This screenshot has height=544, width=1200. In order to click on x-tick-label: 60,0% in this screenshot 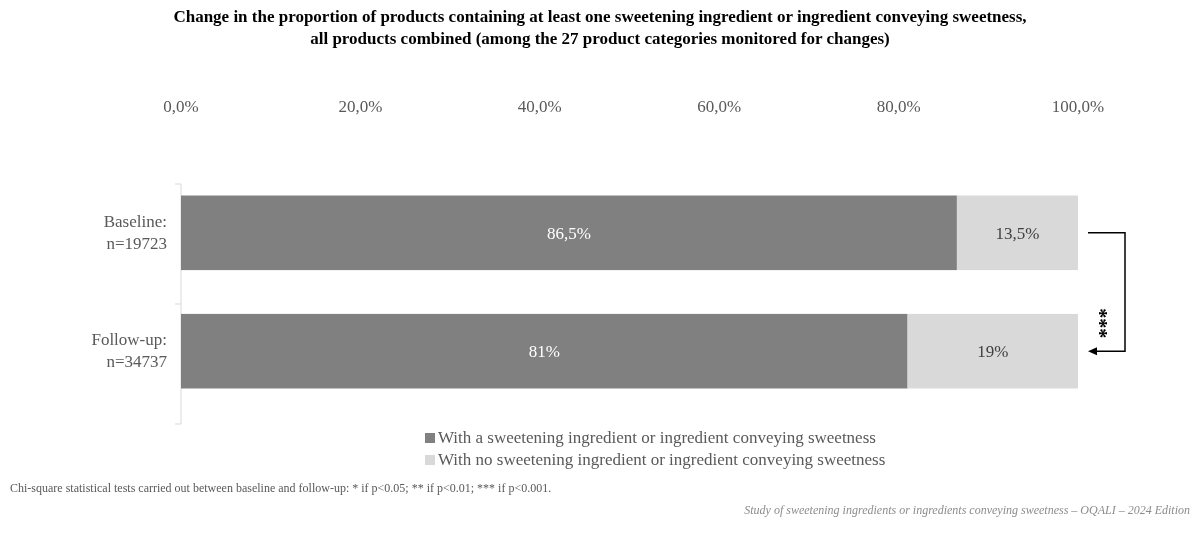, I will do `click(719, 106)`.